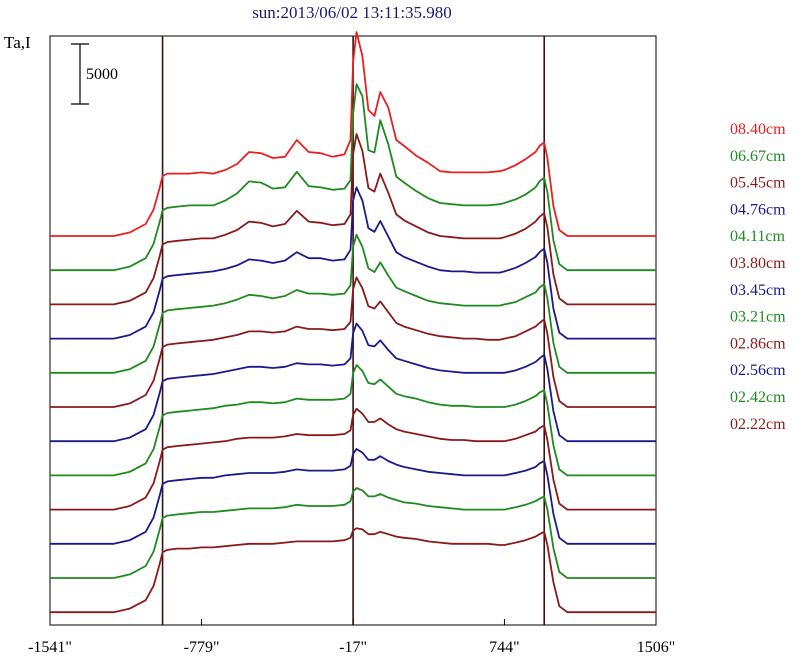  Describe the element at coordinates (202, 647) in the screenshot. I see `x-tick-label: -779"` at that location.